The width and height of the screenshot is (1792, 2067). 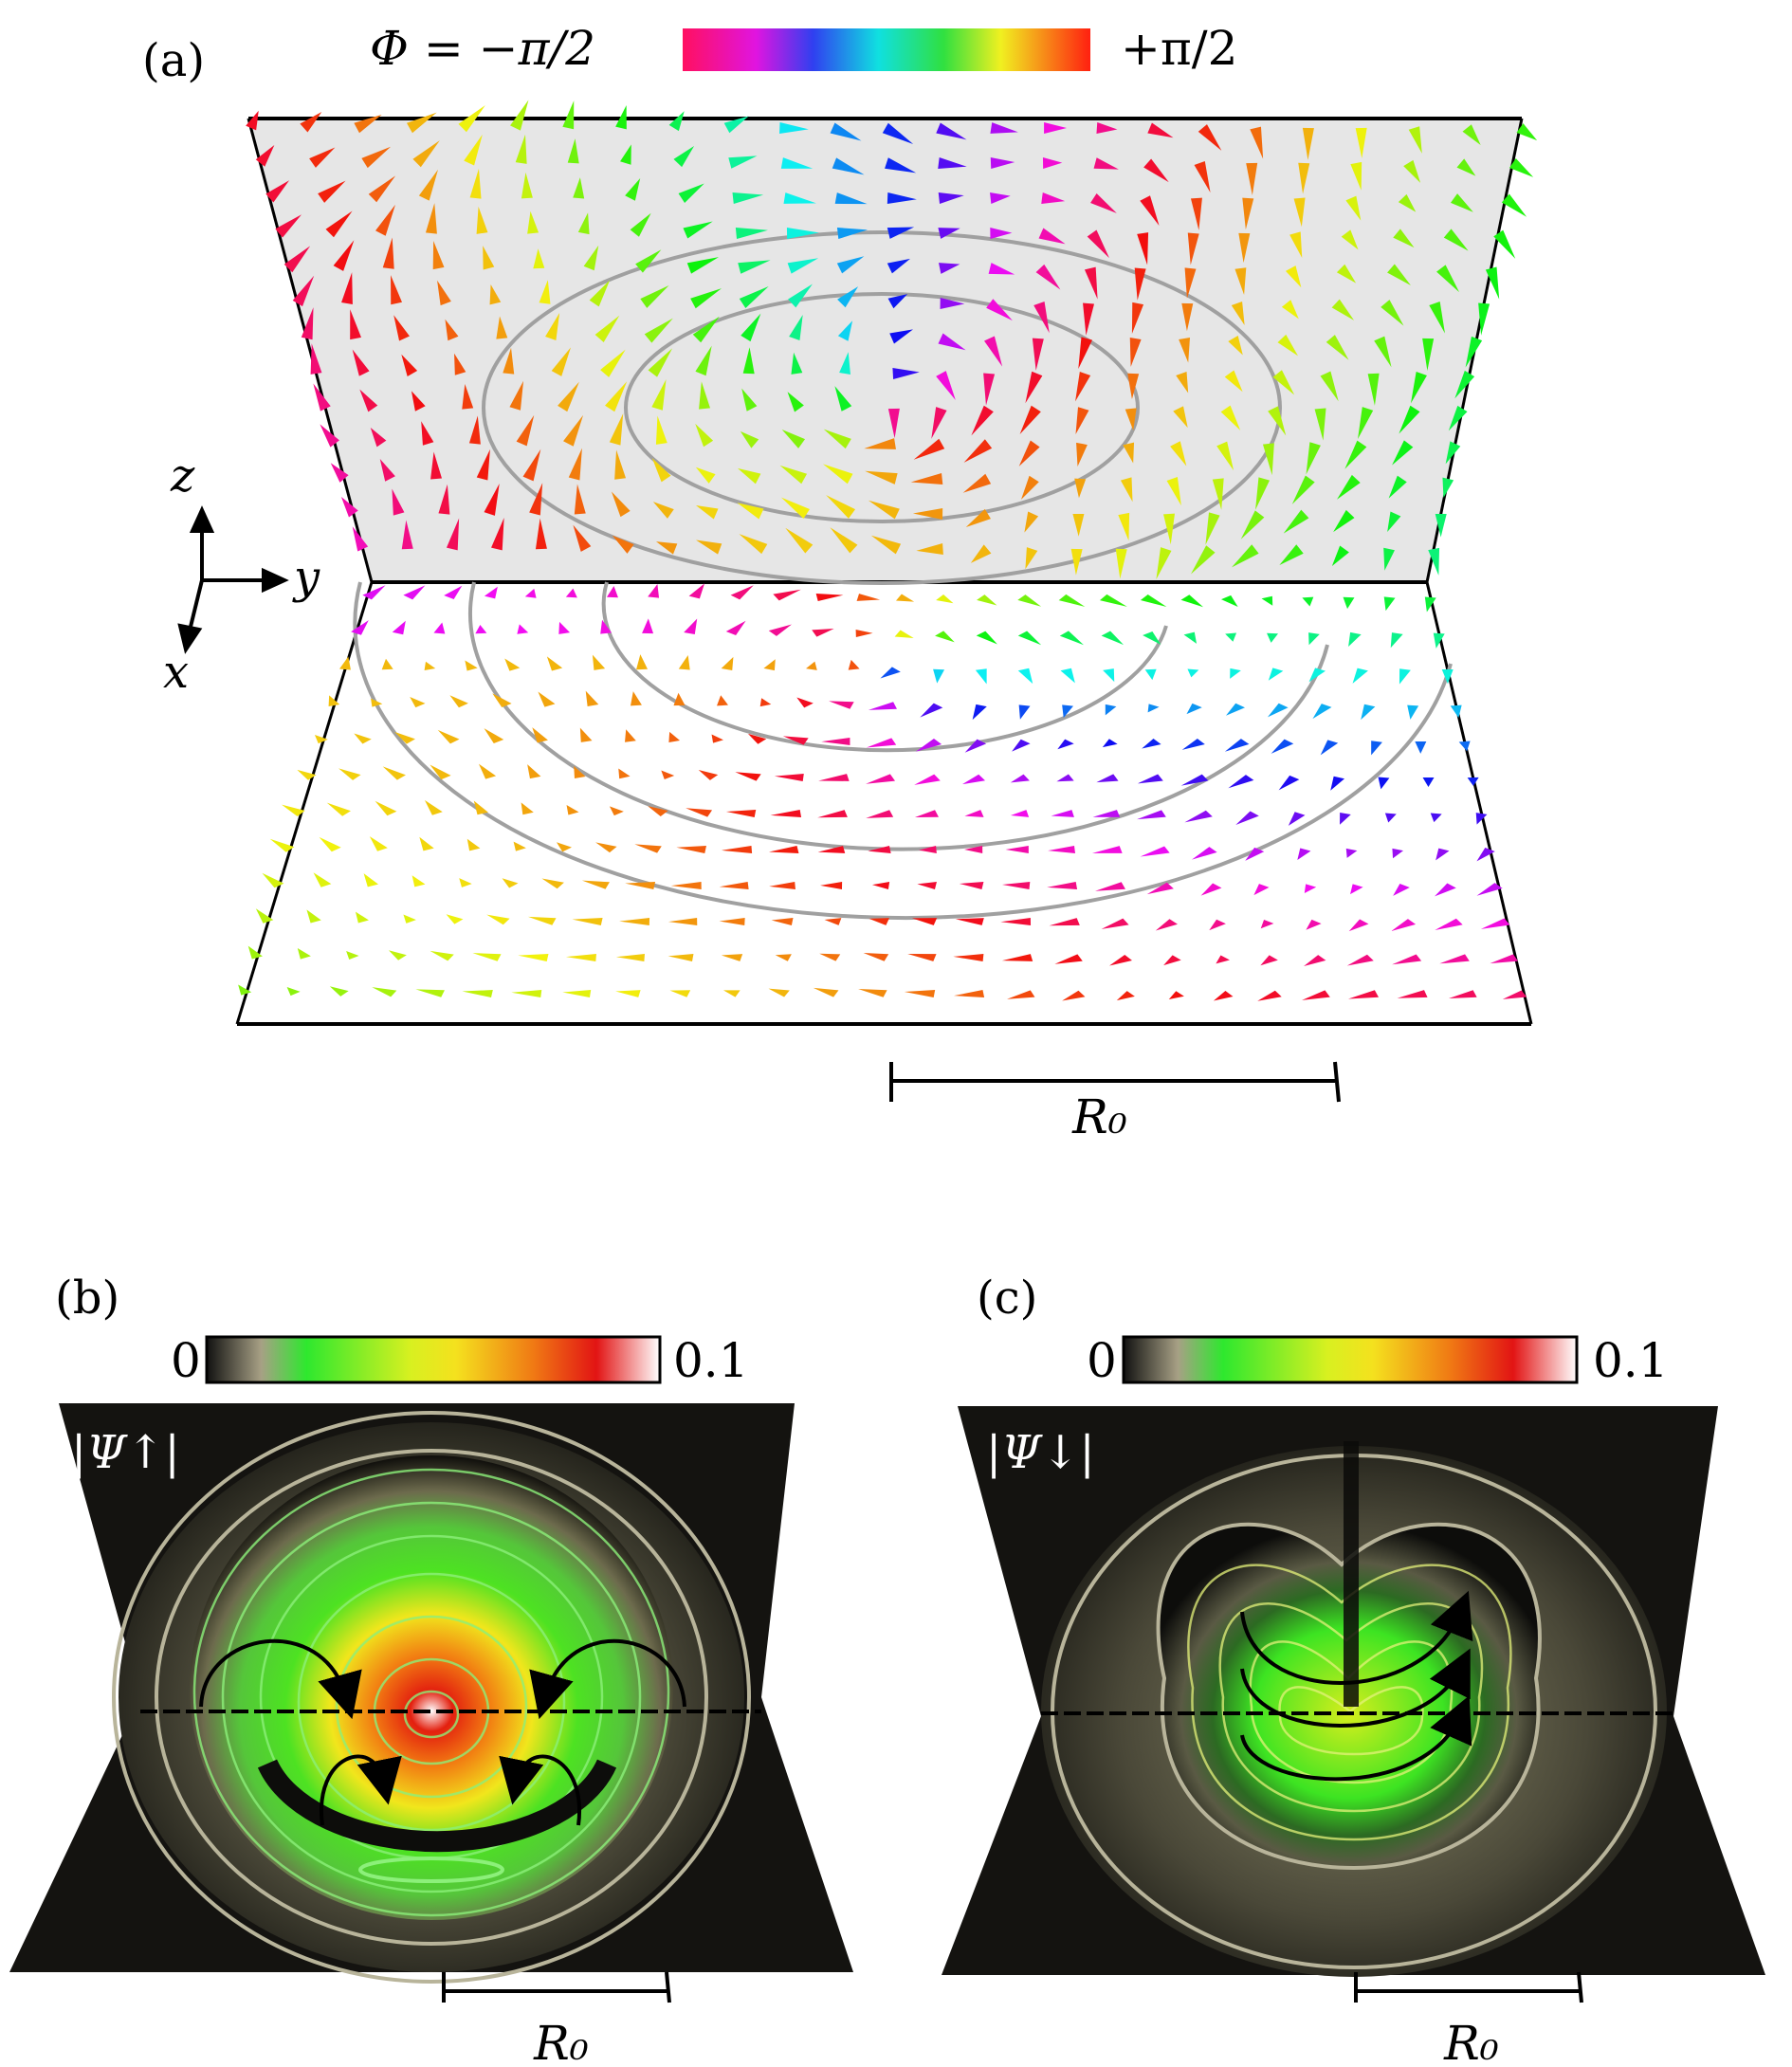 I want to click on scale-label-a: R₀, so click(x=1099, y=1117).